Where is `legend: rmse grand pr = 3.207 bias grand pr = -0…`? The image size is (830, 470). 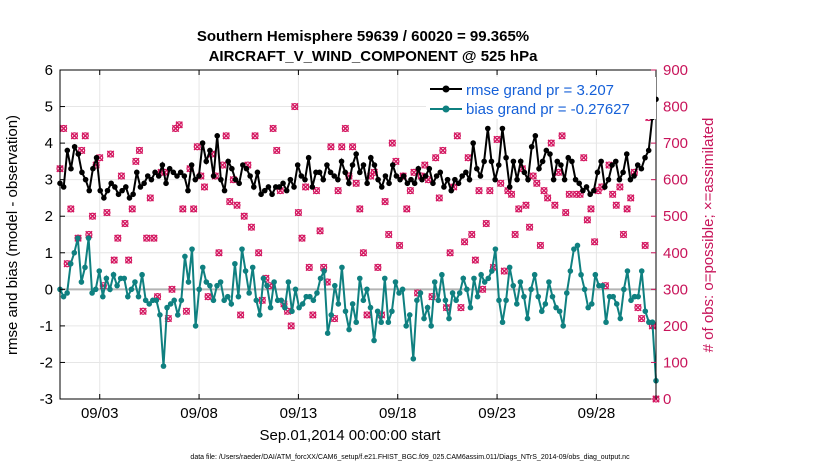
legend: rmse grand pr = 3.207 bias grand pr = -0… is located at coordinates (541, 98).